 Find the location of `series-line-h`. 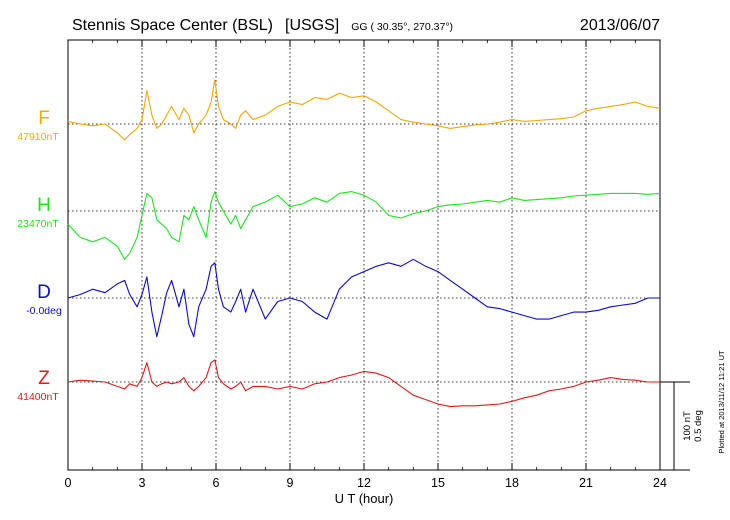

series-line-h is located at coordinates (364, 225).